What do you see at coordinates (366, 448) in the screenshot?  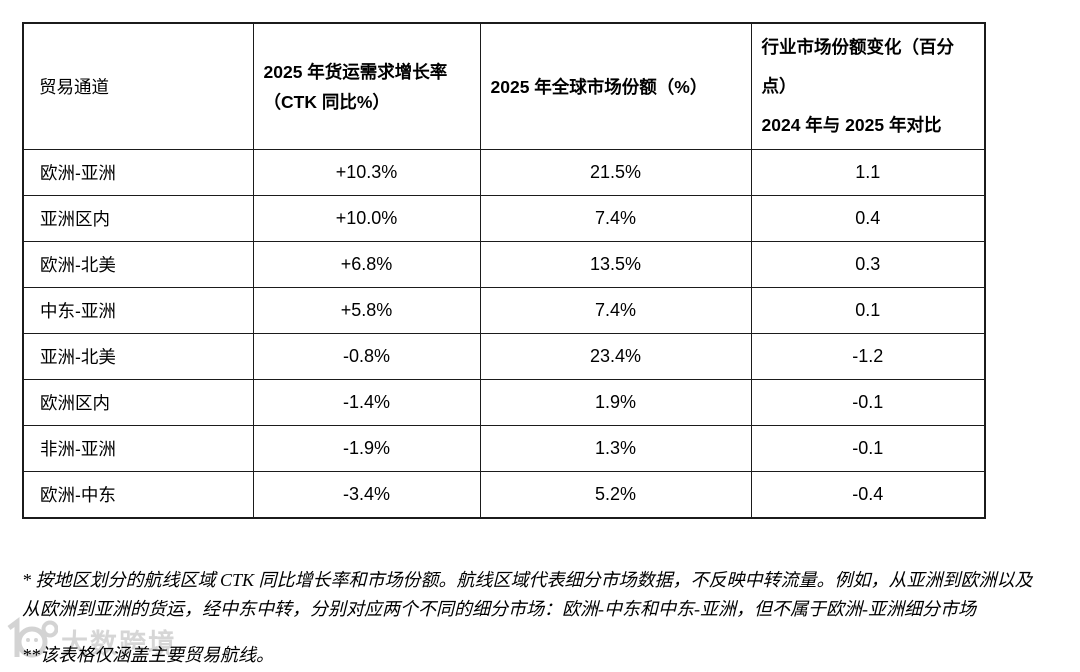 I see `cell-growth: -1.9%` at bounding box center [366, 448].